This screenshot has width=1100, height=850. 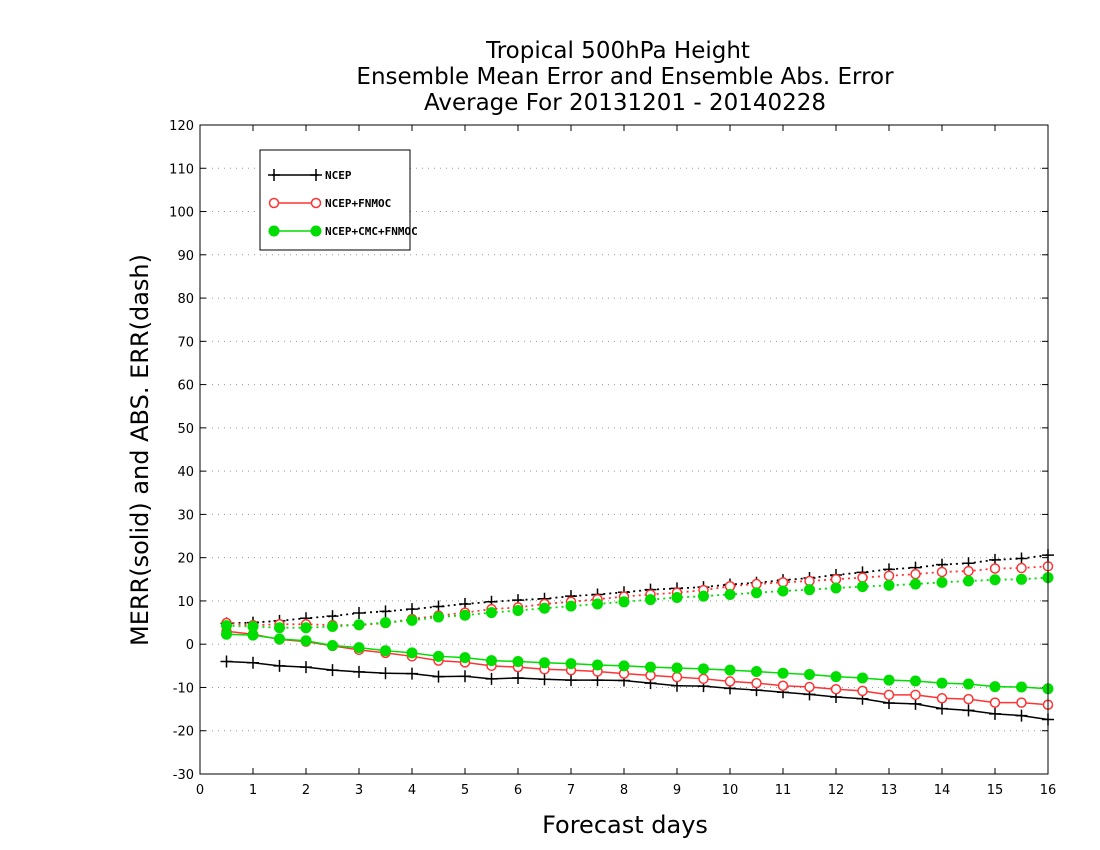 I want to click on x-tick-label: 13, so click(x=889, y=790).